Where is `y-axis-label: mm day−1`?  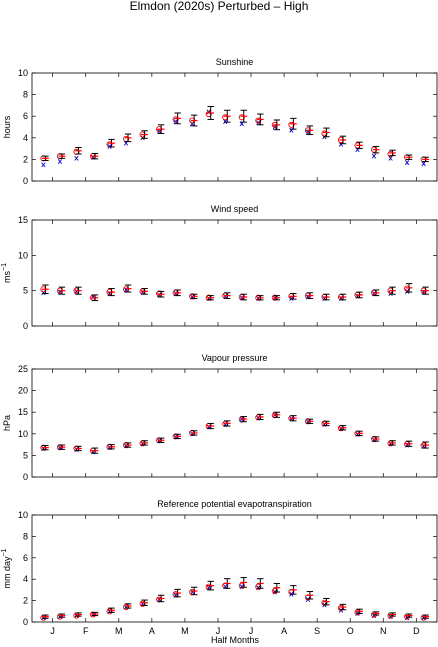
y-axis-label: mm day−1 is located at coordinates (6, 568).